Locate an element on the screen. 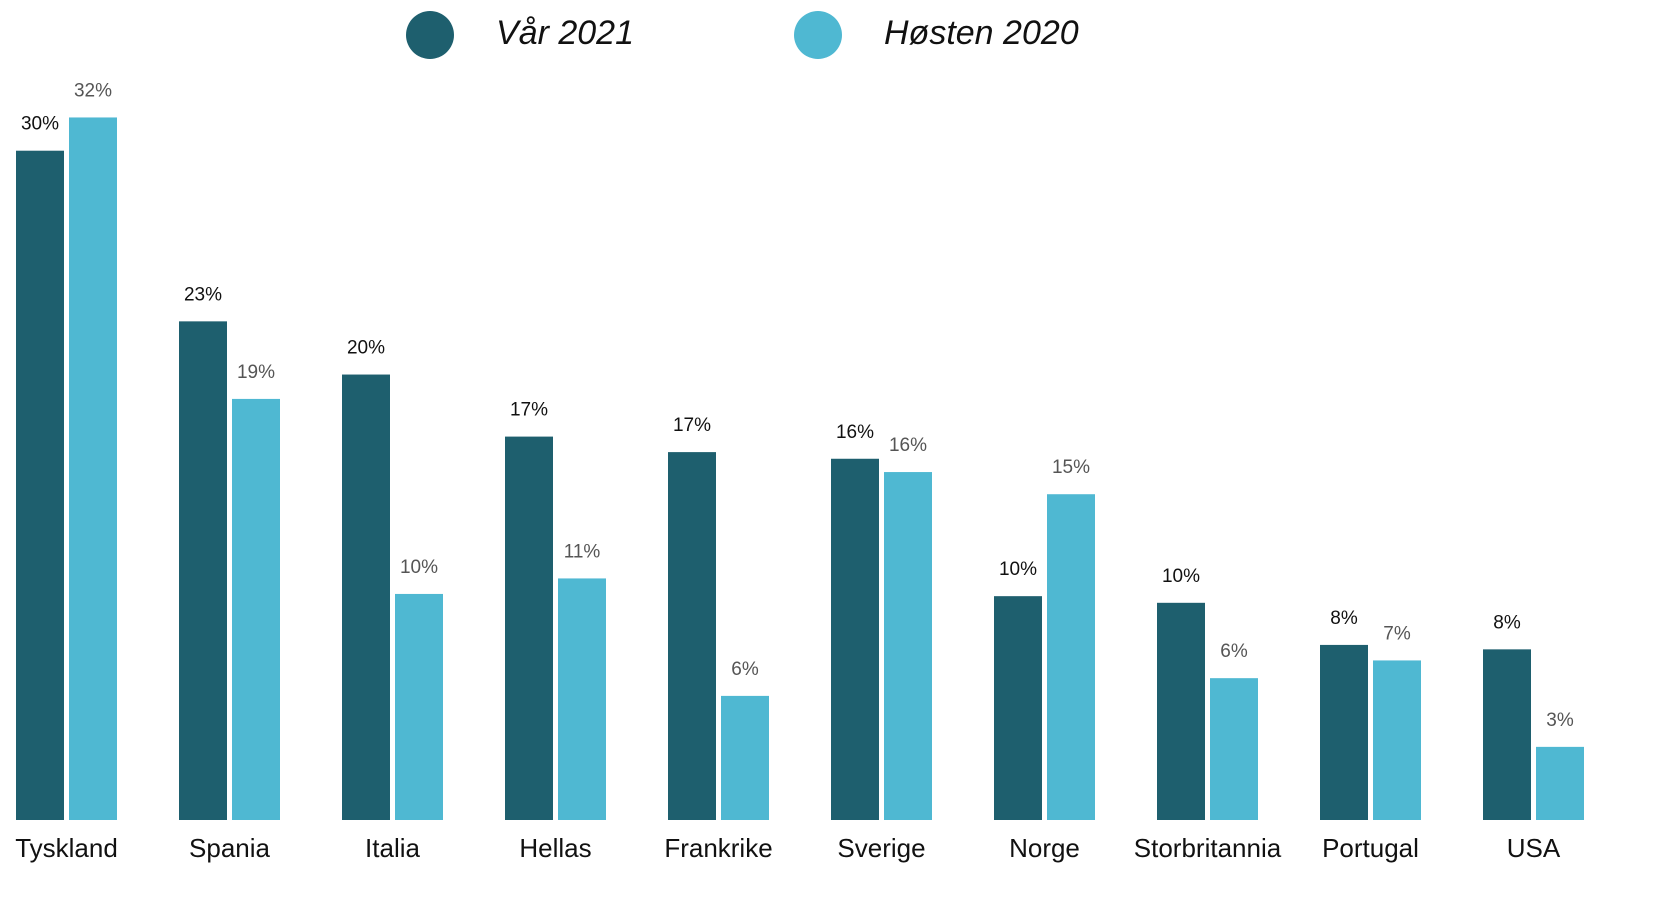 This screenshot has width=1668, height=919. value-label: 30% is located at coordinates (40, 124).